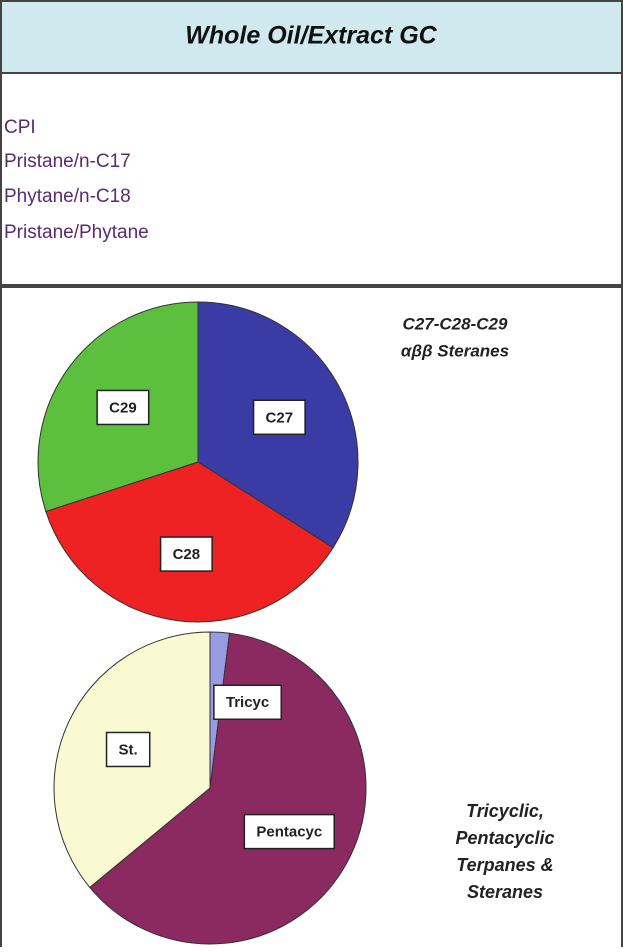 This screenshot has width=623, height=952. Describe the element at coordinates (20, 127) in the screenshot. I see `parameter: CPI` at that location.